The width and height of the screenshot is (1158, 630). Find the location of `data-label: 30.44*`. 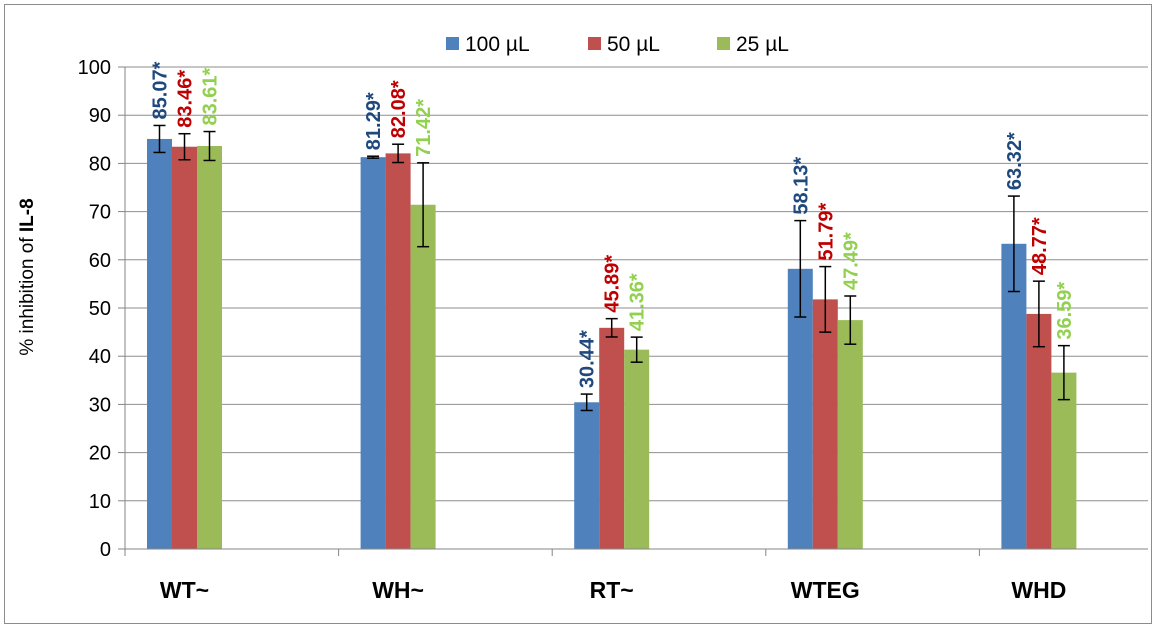

data-label: 30.44* is located at coordinates (588, 359).